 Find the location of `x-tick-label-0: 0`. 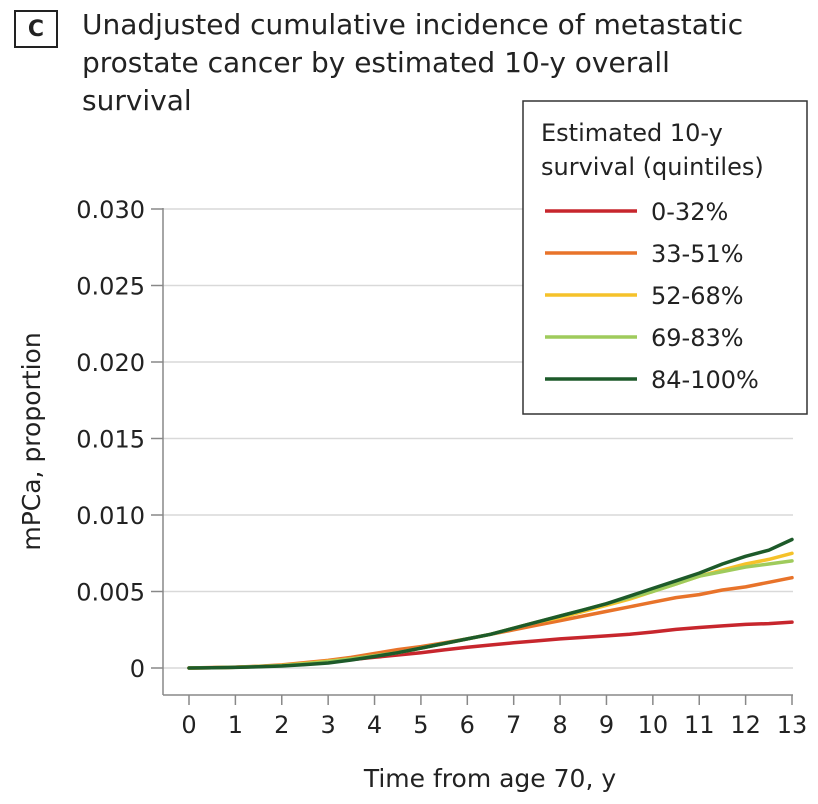

x-tick-label-0: 0 is located at coordinates (188, 725).